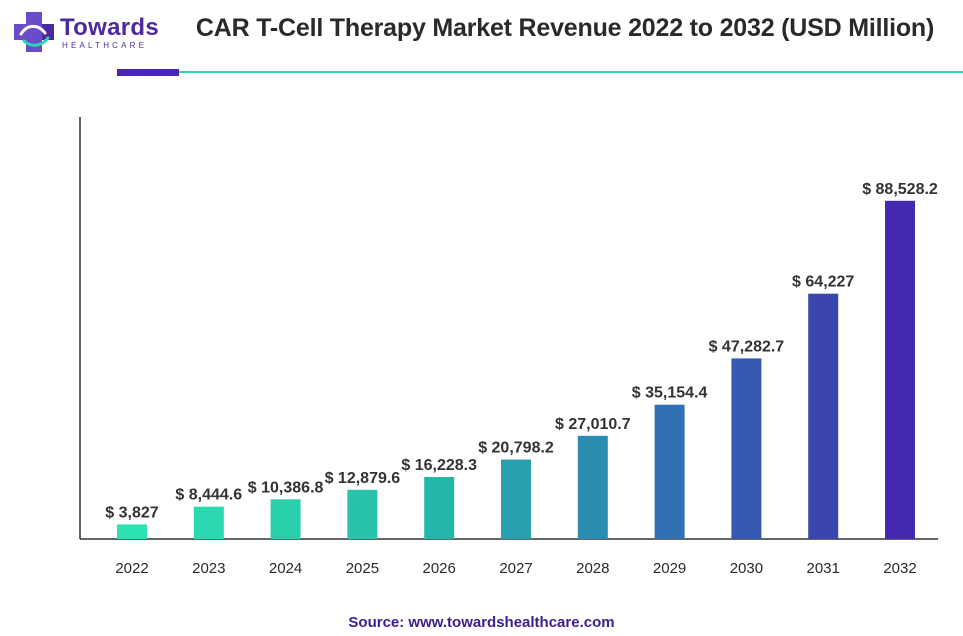  What do you see at coordinates (131, 512) in the screenshot?
I see `value-label-2022: $ 3,827` at bounding box center [131, 512].